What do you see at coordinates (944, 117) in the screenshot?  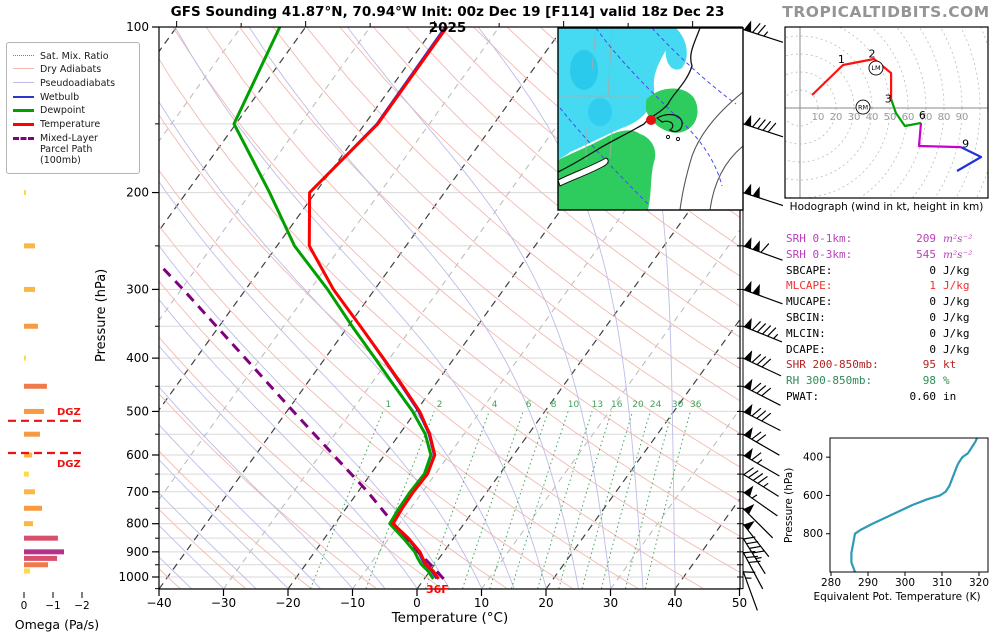 I see `hodograph-ring-label: 80` at bounding box center [944, 117].